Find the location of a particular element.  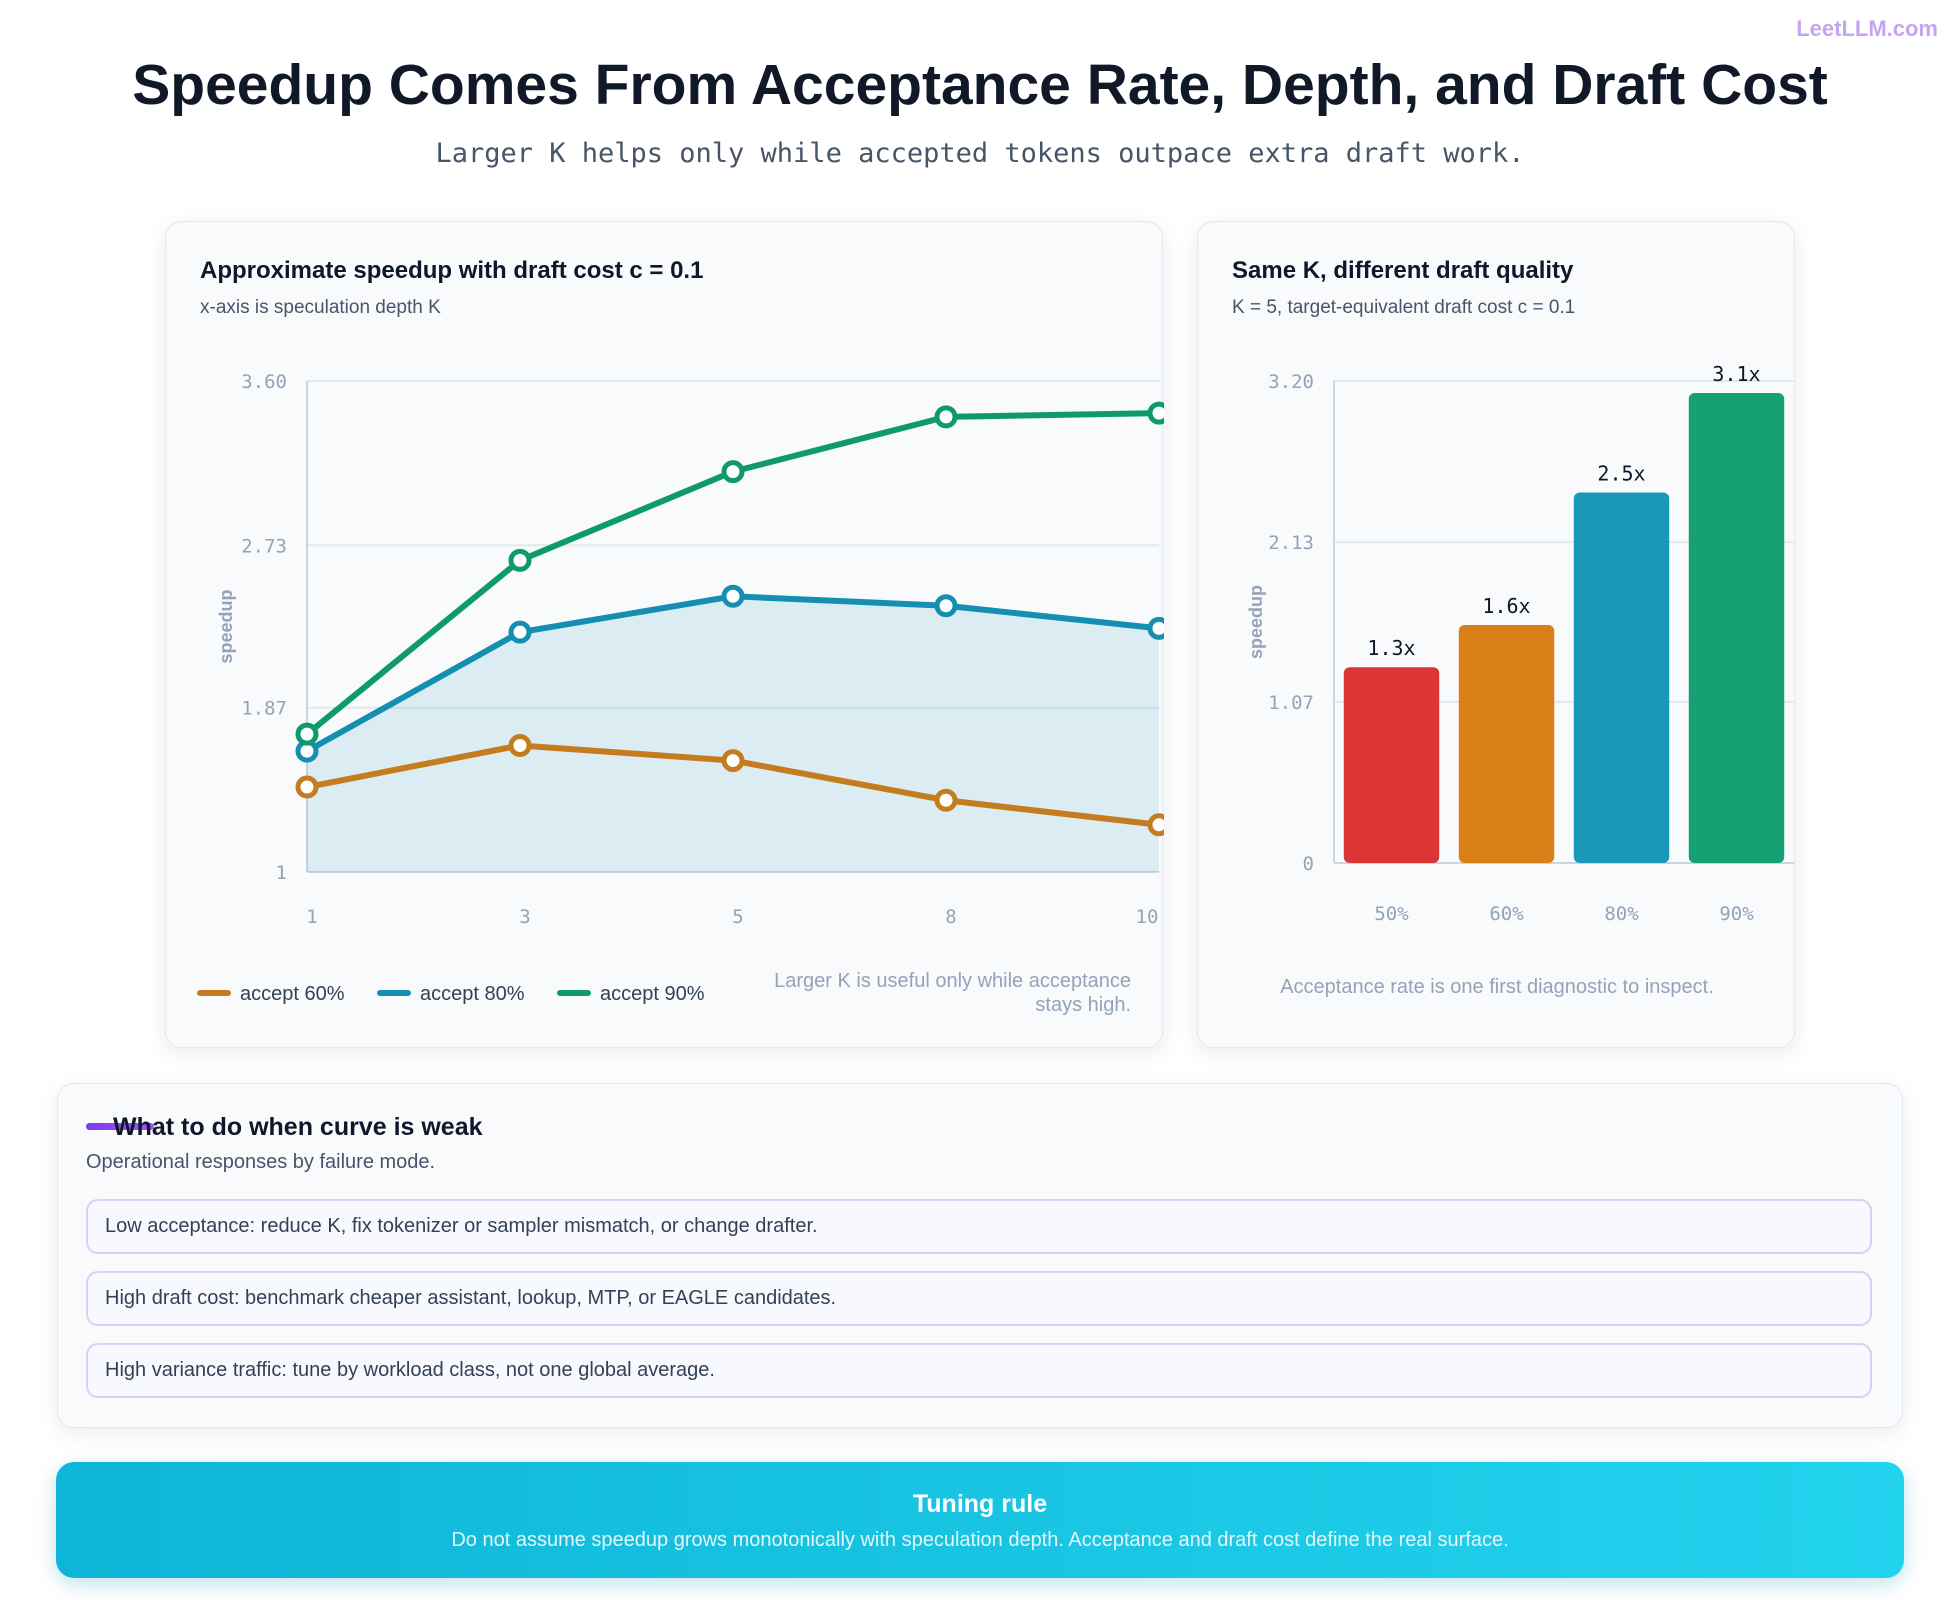

legend-label: accept 60% is located at coordinates (292, 994).